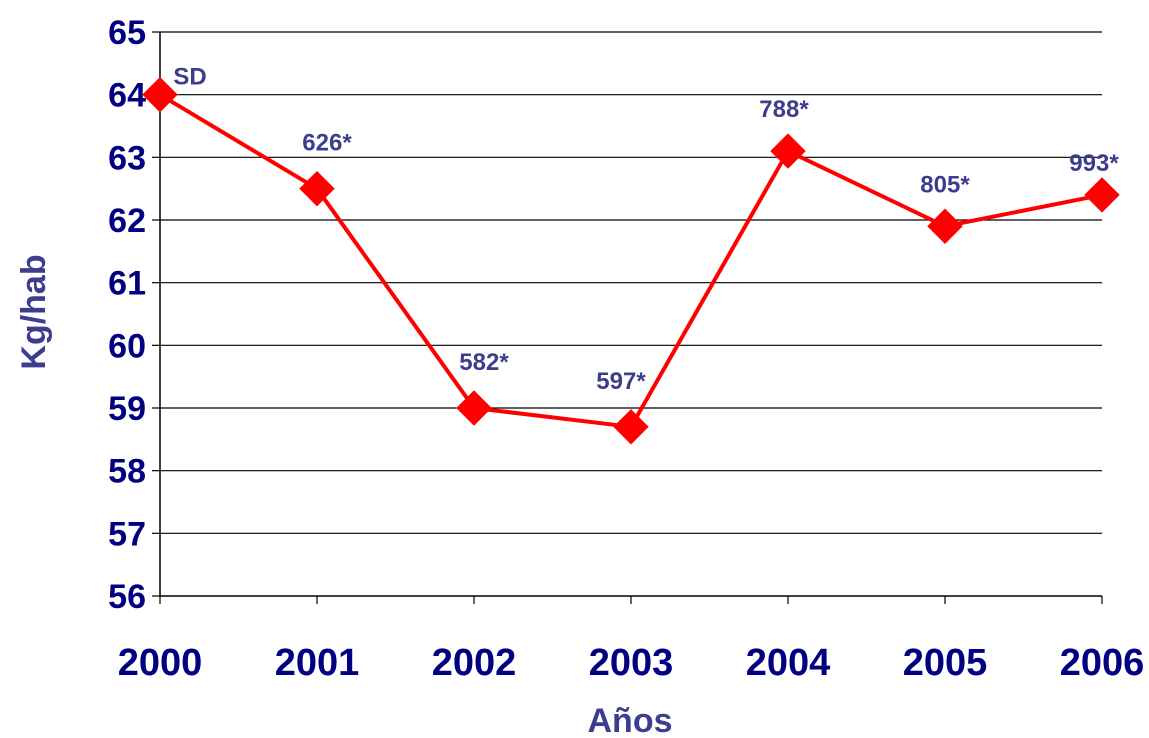 The height and width of the screenshot is (738, 1149). What do you see at coordinates (788, 663) in the screenshot?
I see `x-tick-label: 2004` at bounding box center [788, 663].